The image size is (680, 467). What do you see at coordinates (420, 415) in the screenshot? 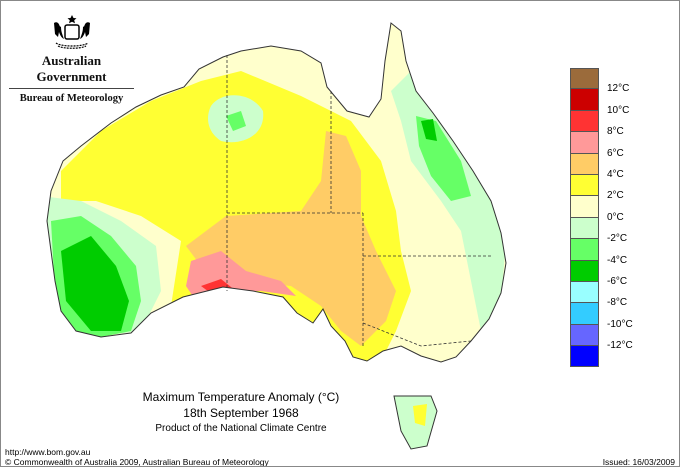
I see `zone-tas-warm` at bounding box center [420, 415].